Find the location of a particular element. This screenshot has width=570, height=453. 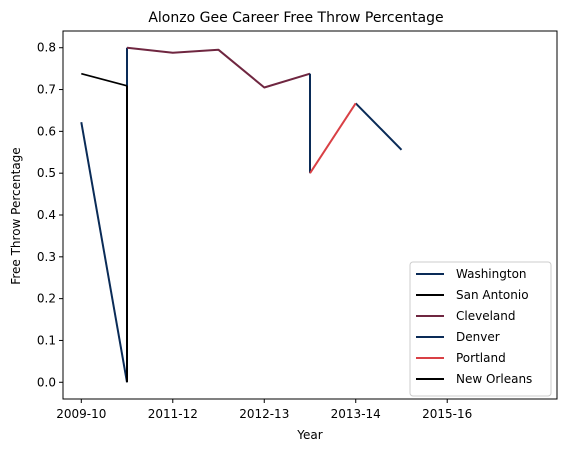

y-tick-label: 0.2 is located at coordinates (46, 299).